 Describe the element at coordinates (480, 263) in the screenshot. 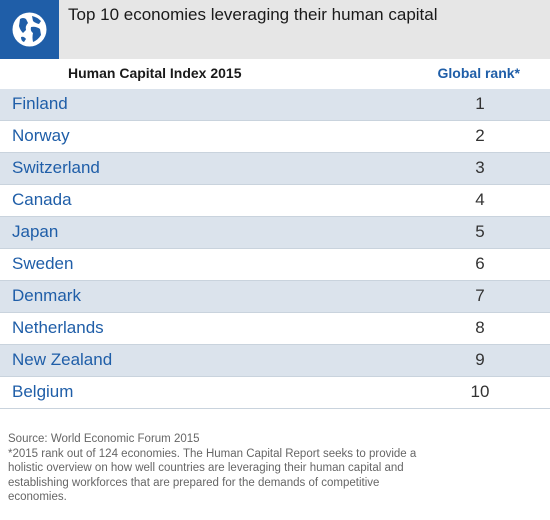

I see `rank-value: 6` at that location.